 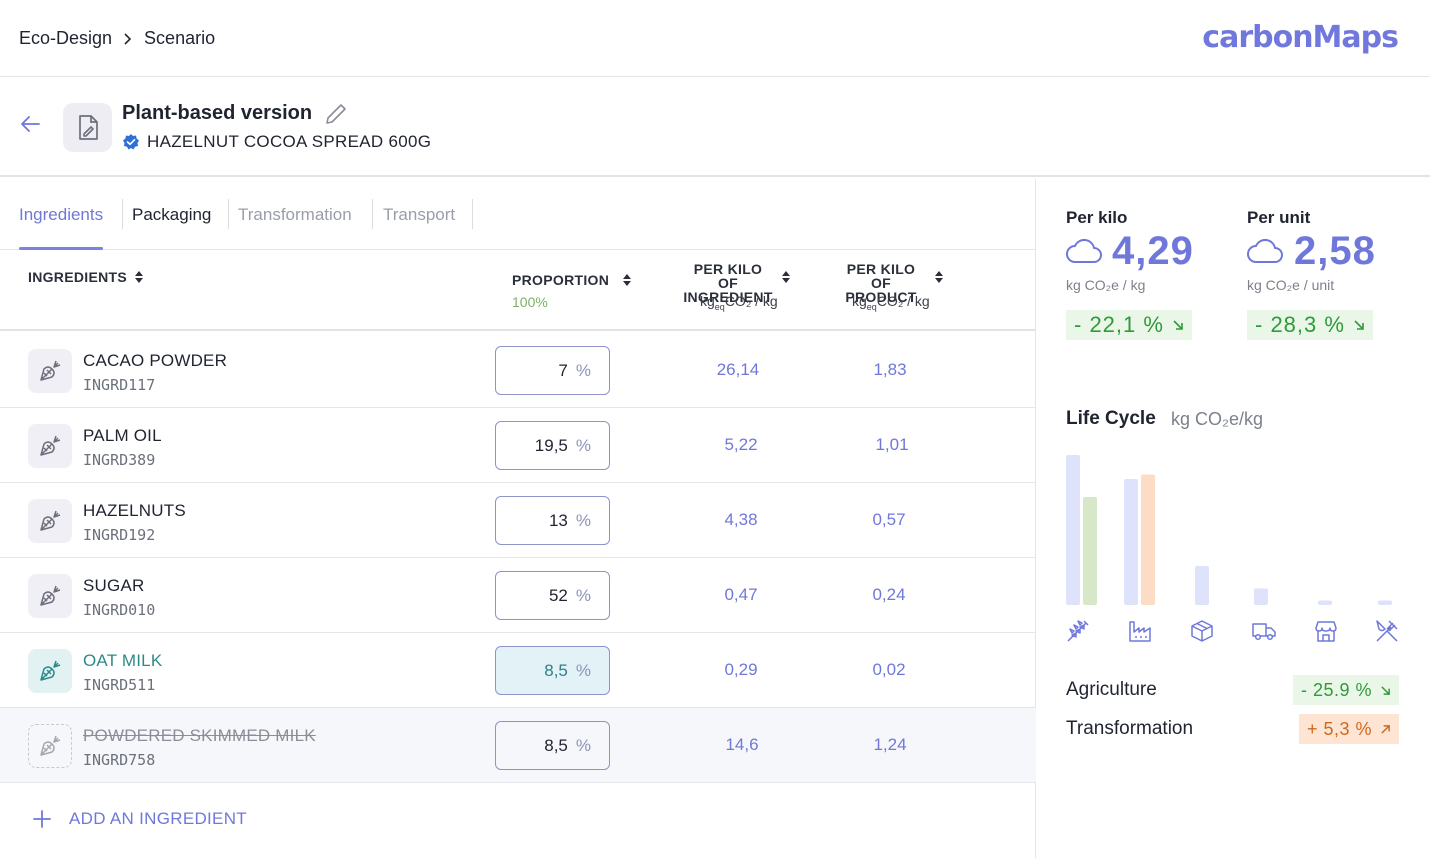 I want to click on store-icon, so click(x=1326, y=633).